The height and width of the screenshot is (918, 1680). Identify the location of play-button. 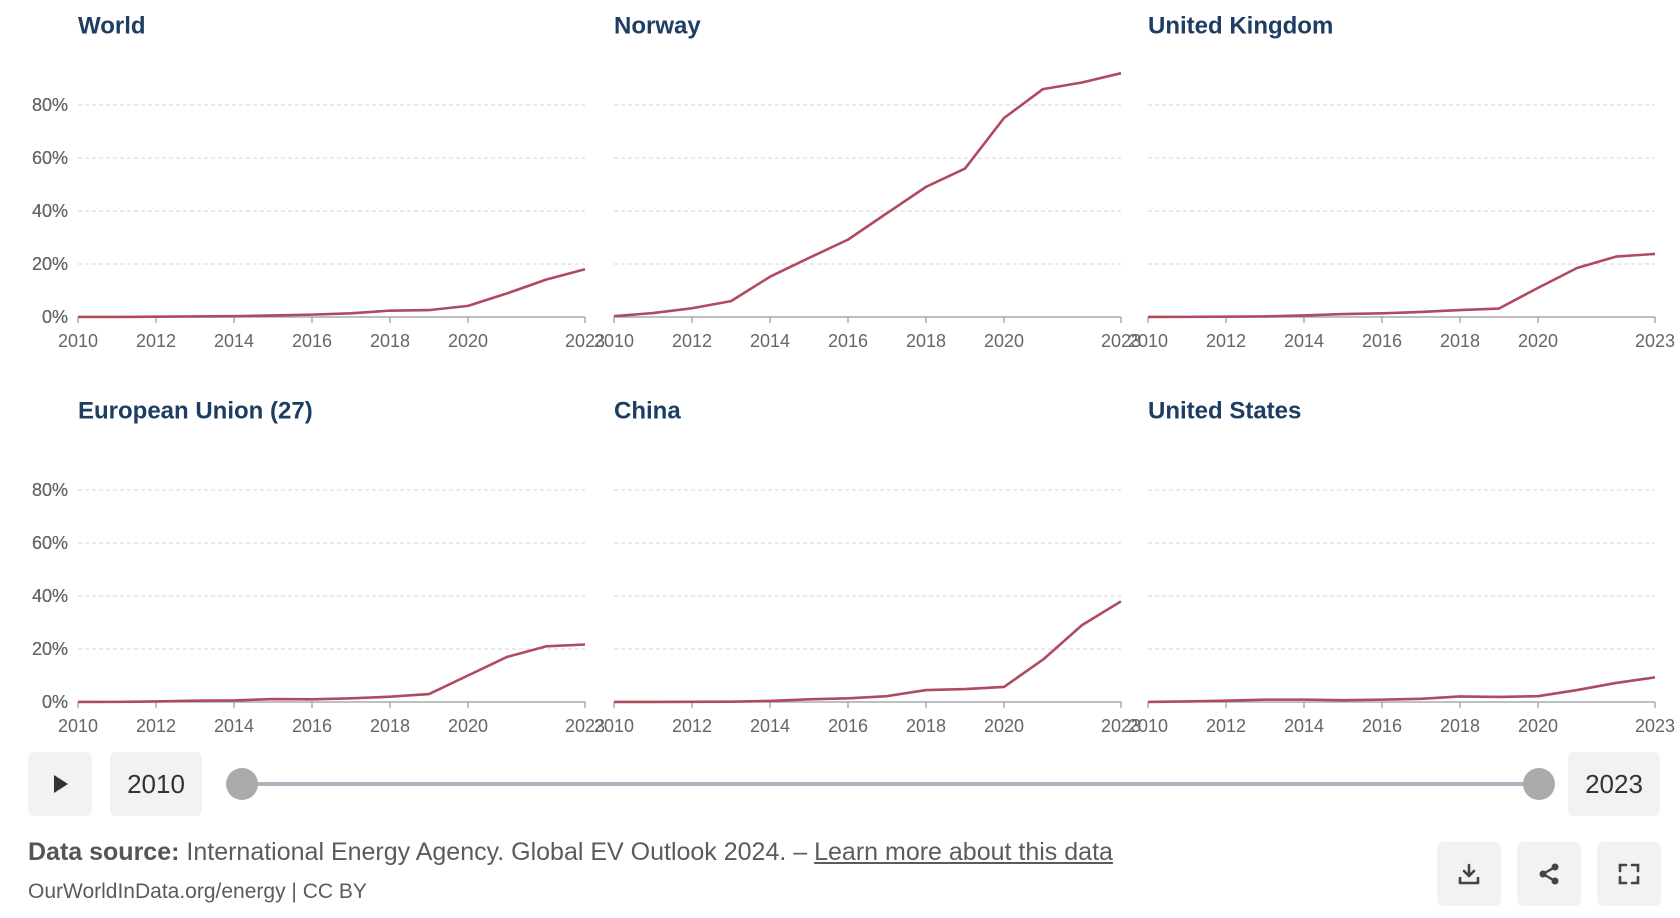
(60, 784).